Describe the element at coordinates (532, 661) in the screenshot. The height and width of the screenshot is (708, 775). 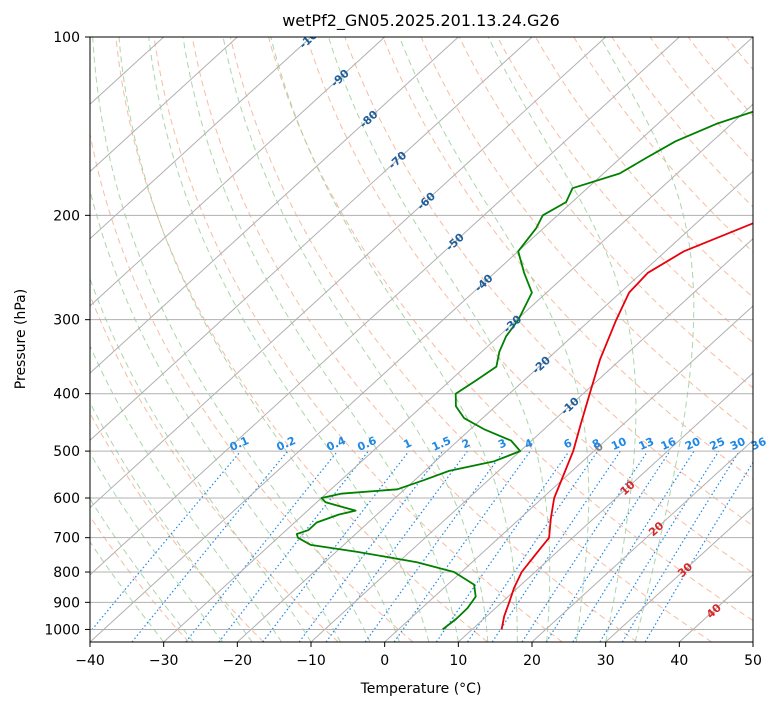
I see `x-tick-label: 20` at that location.